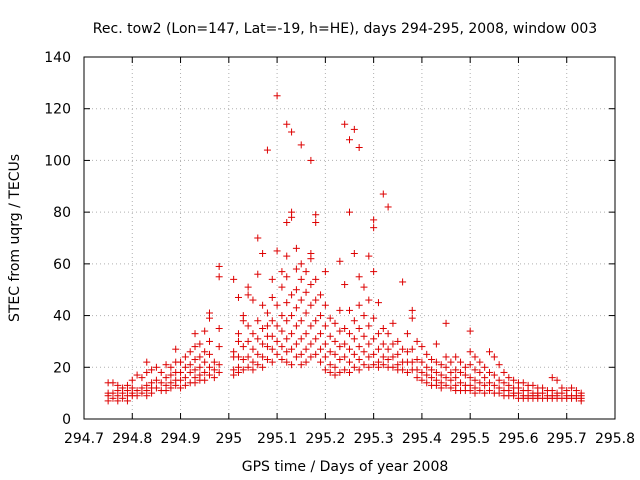  I want to click on y-tick-label: 20, so click(62, 368).